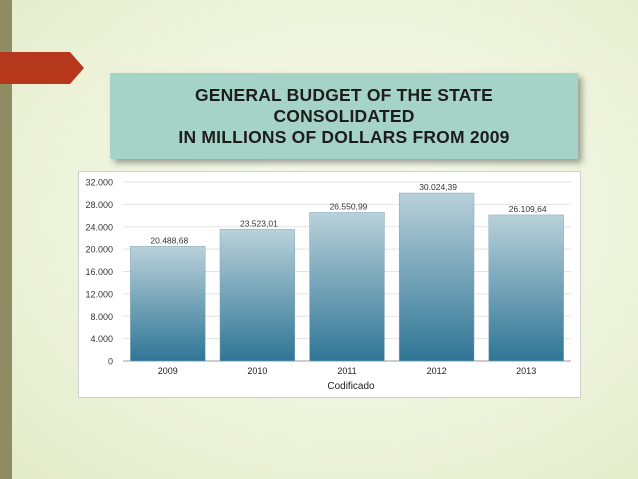 This screenshot has width=638, height=479. I want to click on bar-2011, so click(347, 287).